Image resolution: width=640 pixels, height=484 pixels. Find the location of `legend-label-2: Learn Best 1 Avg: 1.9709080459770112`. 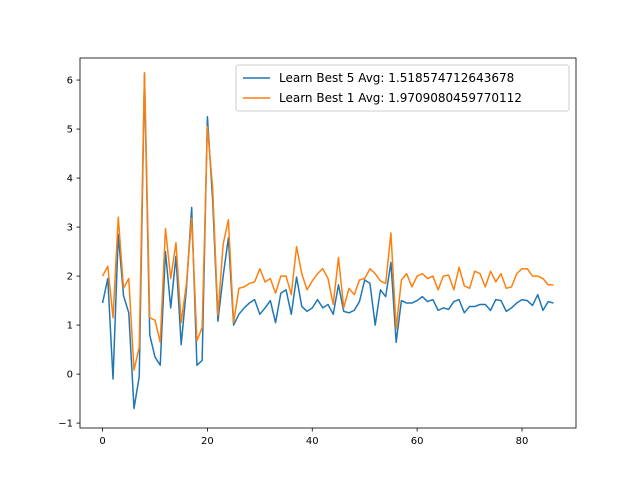

legend-label-2: Learn Best 1 Avg: 1.9709080459770112 is located at coordinates (400, 98).